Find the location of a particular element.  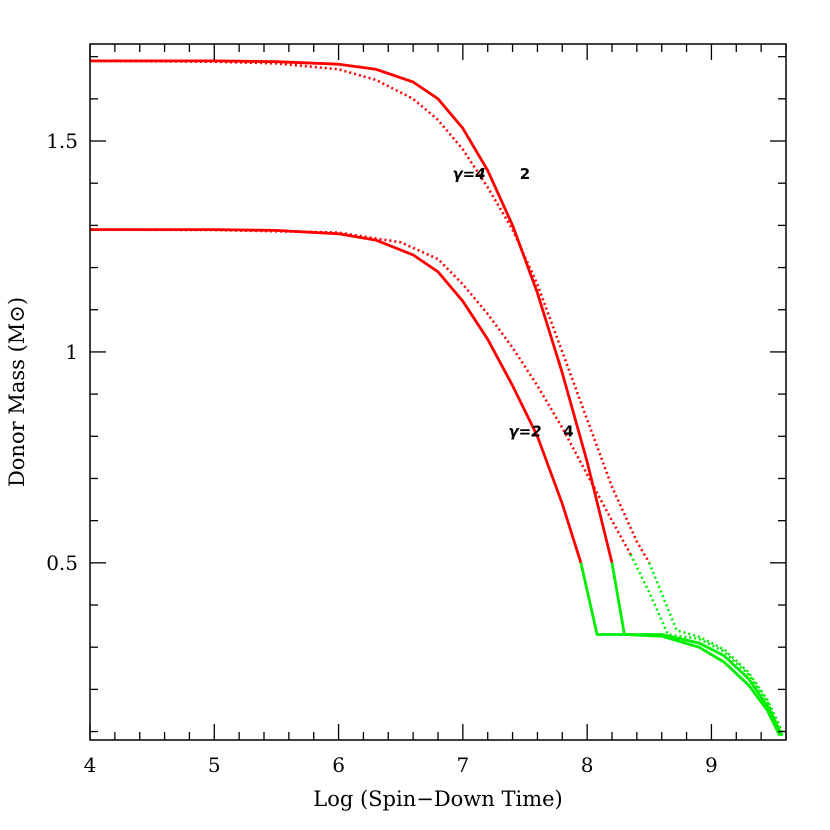

annotations-layer: γ=4 2 γ=2 4 is located at coordinates (512, 302).